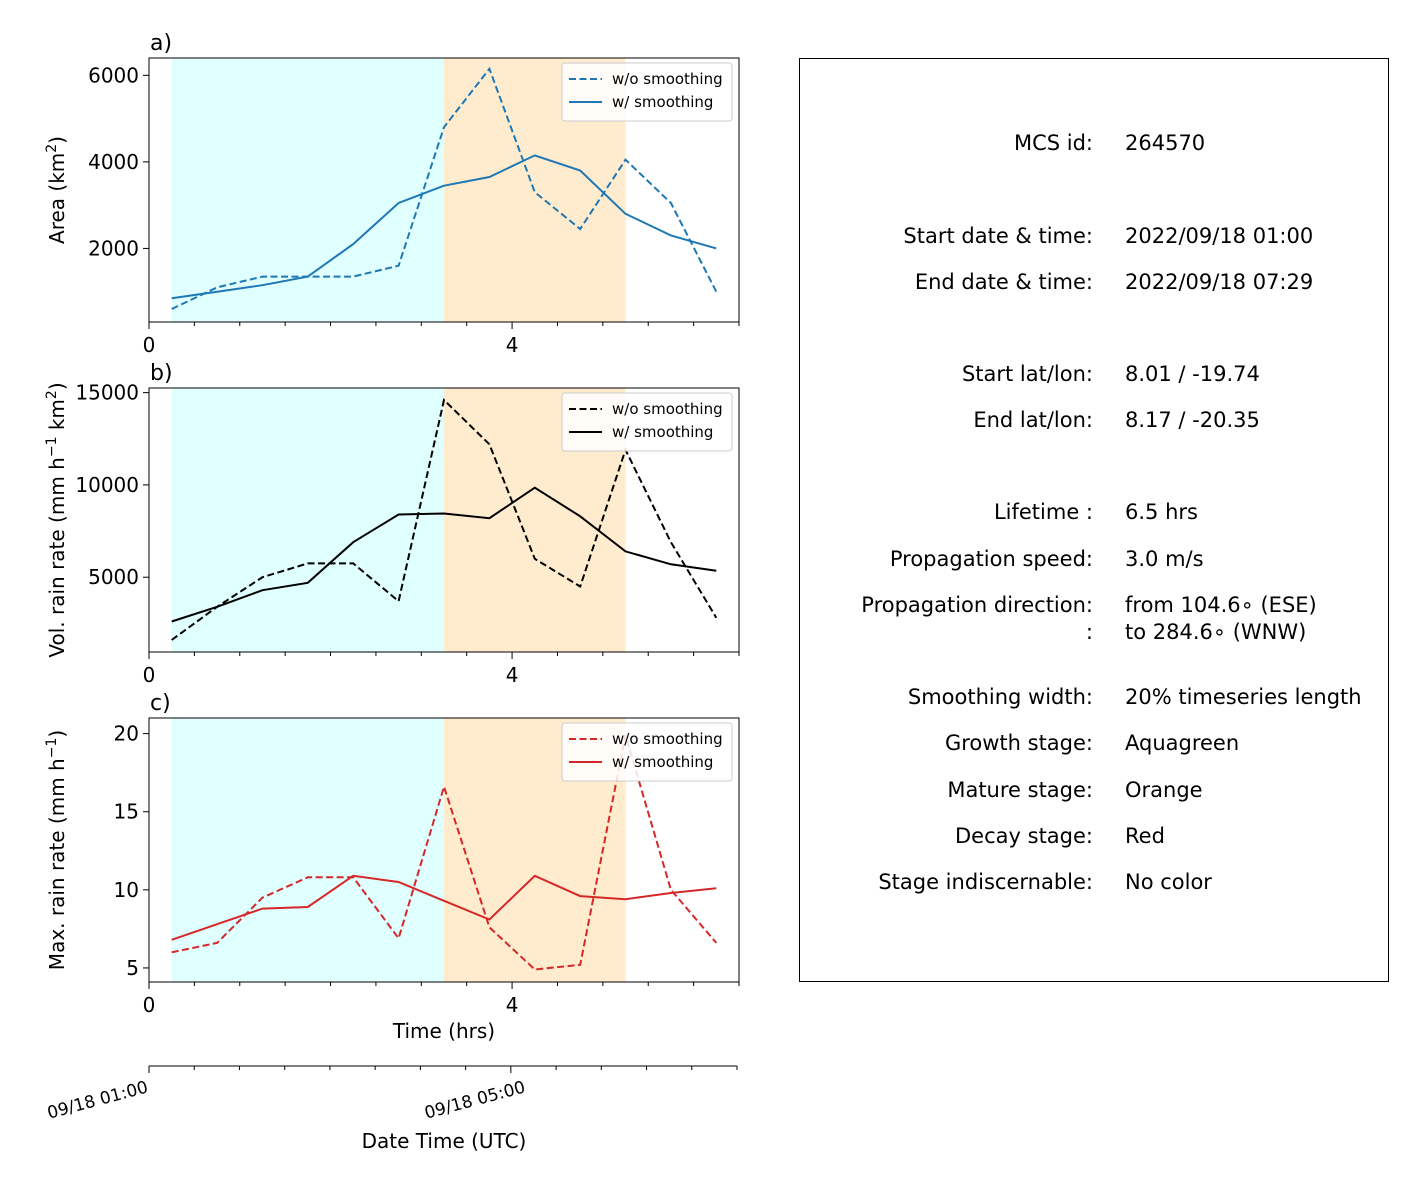  What do you see at coordinates (126, 890) in the screenshot?
I see `y-tick-label: 10` at bounding box center [126, 890].